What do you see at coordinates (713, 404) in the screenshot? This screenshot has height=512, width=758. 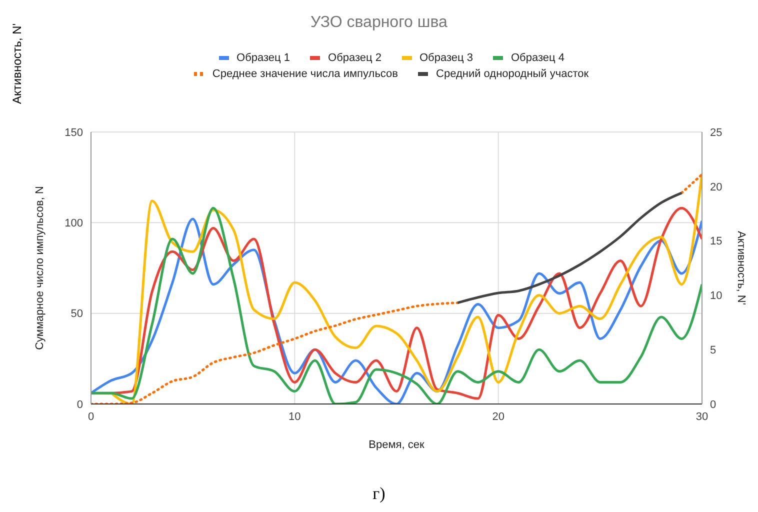 I see `y2-tick-label: 0` at bounding box center [713, 404].